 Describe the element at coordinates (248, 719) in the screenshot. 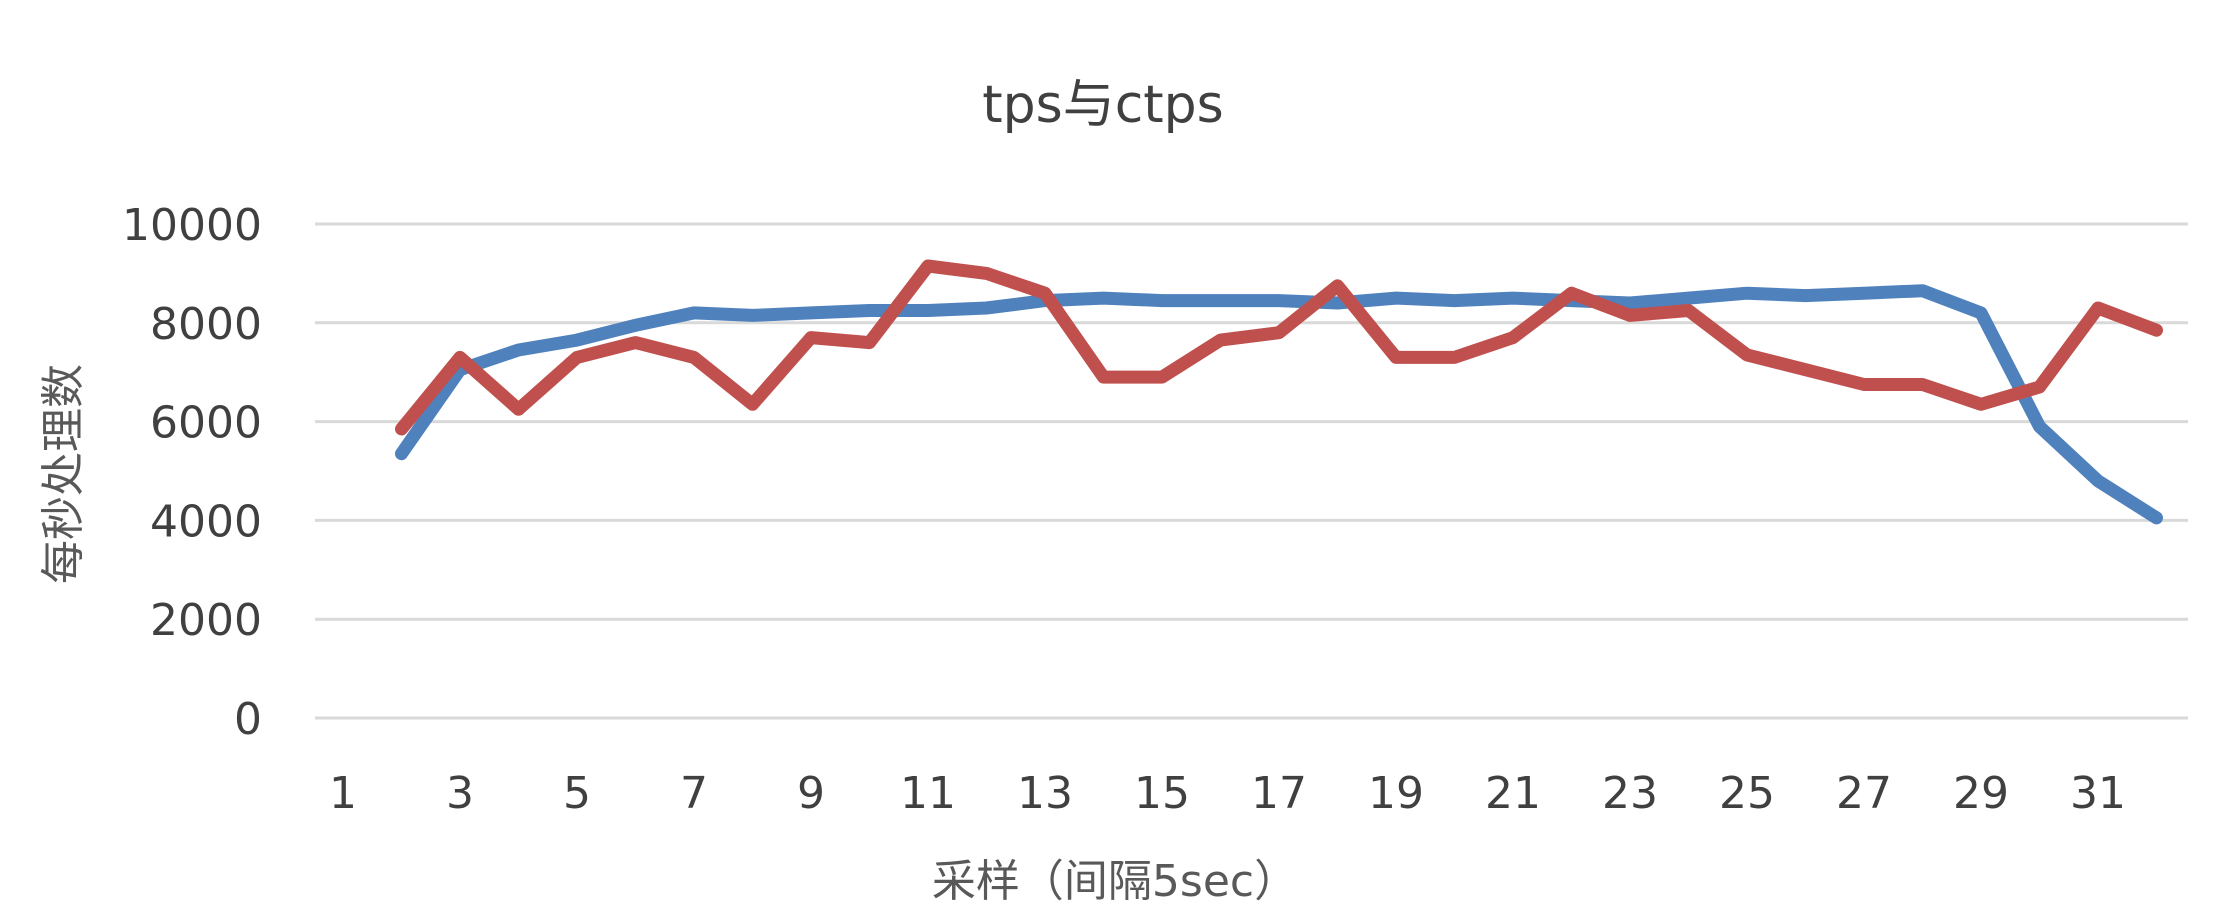

I see `y-tick-label: 0` at that location.